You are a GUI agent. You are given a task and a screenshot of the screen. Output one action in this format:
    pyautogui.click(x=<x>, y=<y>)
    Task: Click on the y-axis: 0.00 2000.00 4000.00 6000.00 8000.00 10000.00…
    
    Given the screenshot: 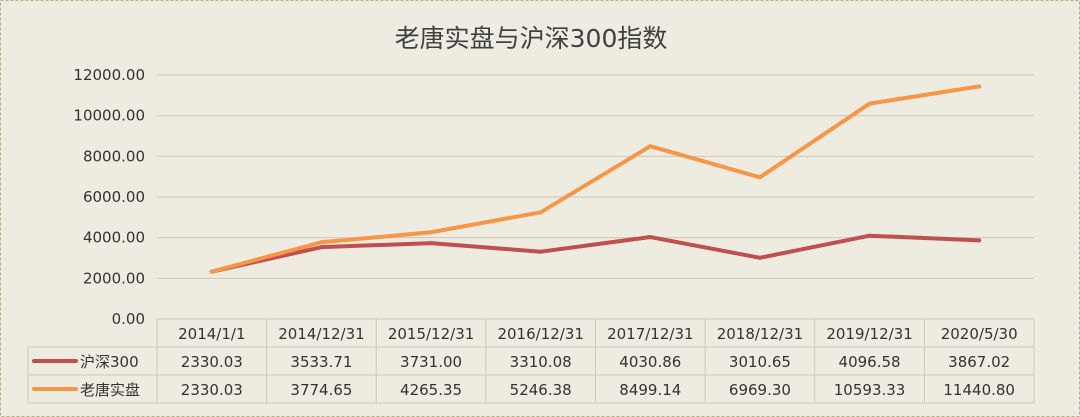 What is the action you would take?
    pyautogui.click(x=109, y=197)
    